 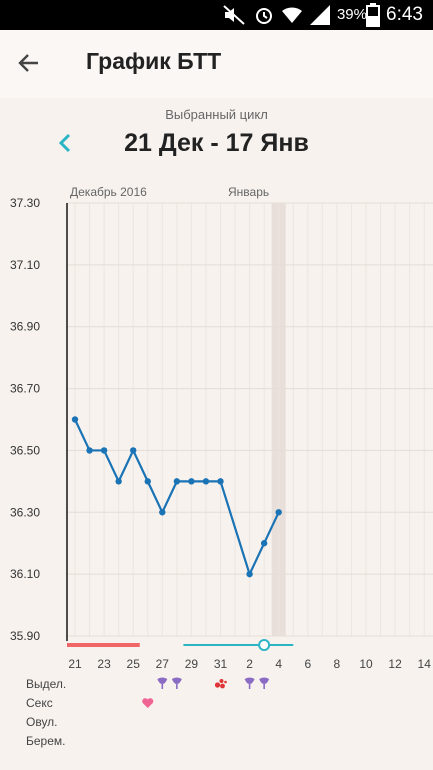 I want to click on y-tick-label: 37.10, so click(x=25, y=265).